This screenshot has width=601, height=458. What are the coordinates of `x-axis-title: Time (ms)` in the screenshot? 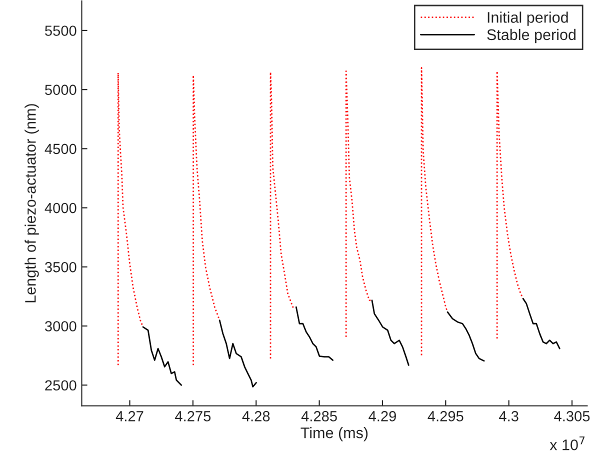 It's located at (334, 434).